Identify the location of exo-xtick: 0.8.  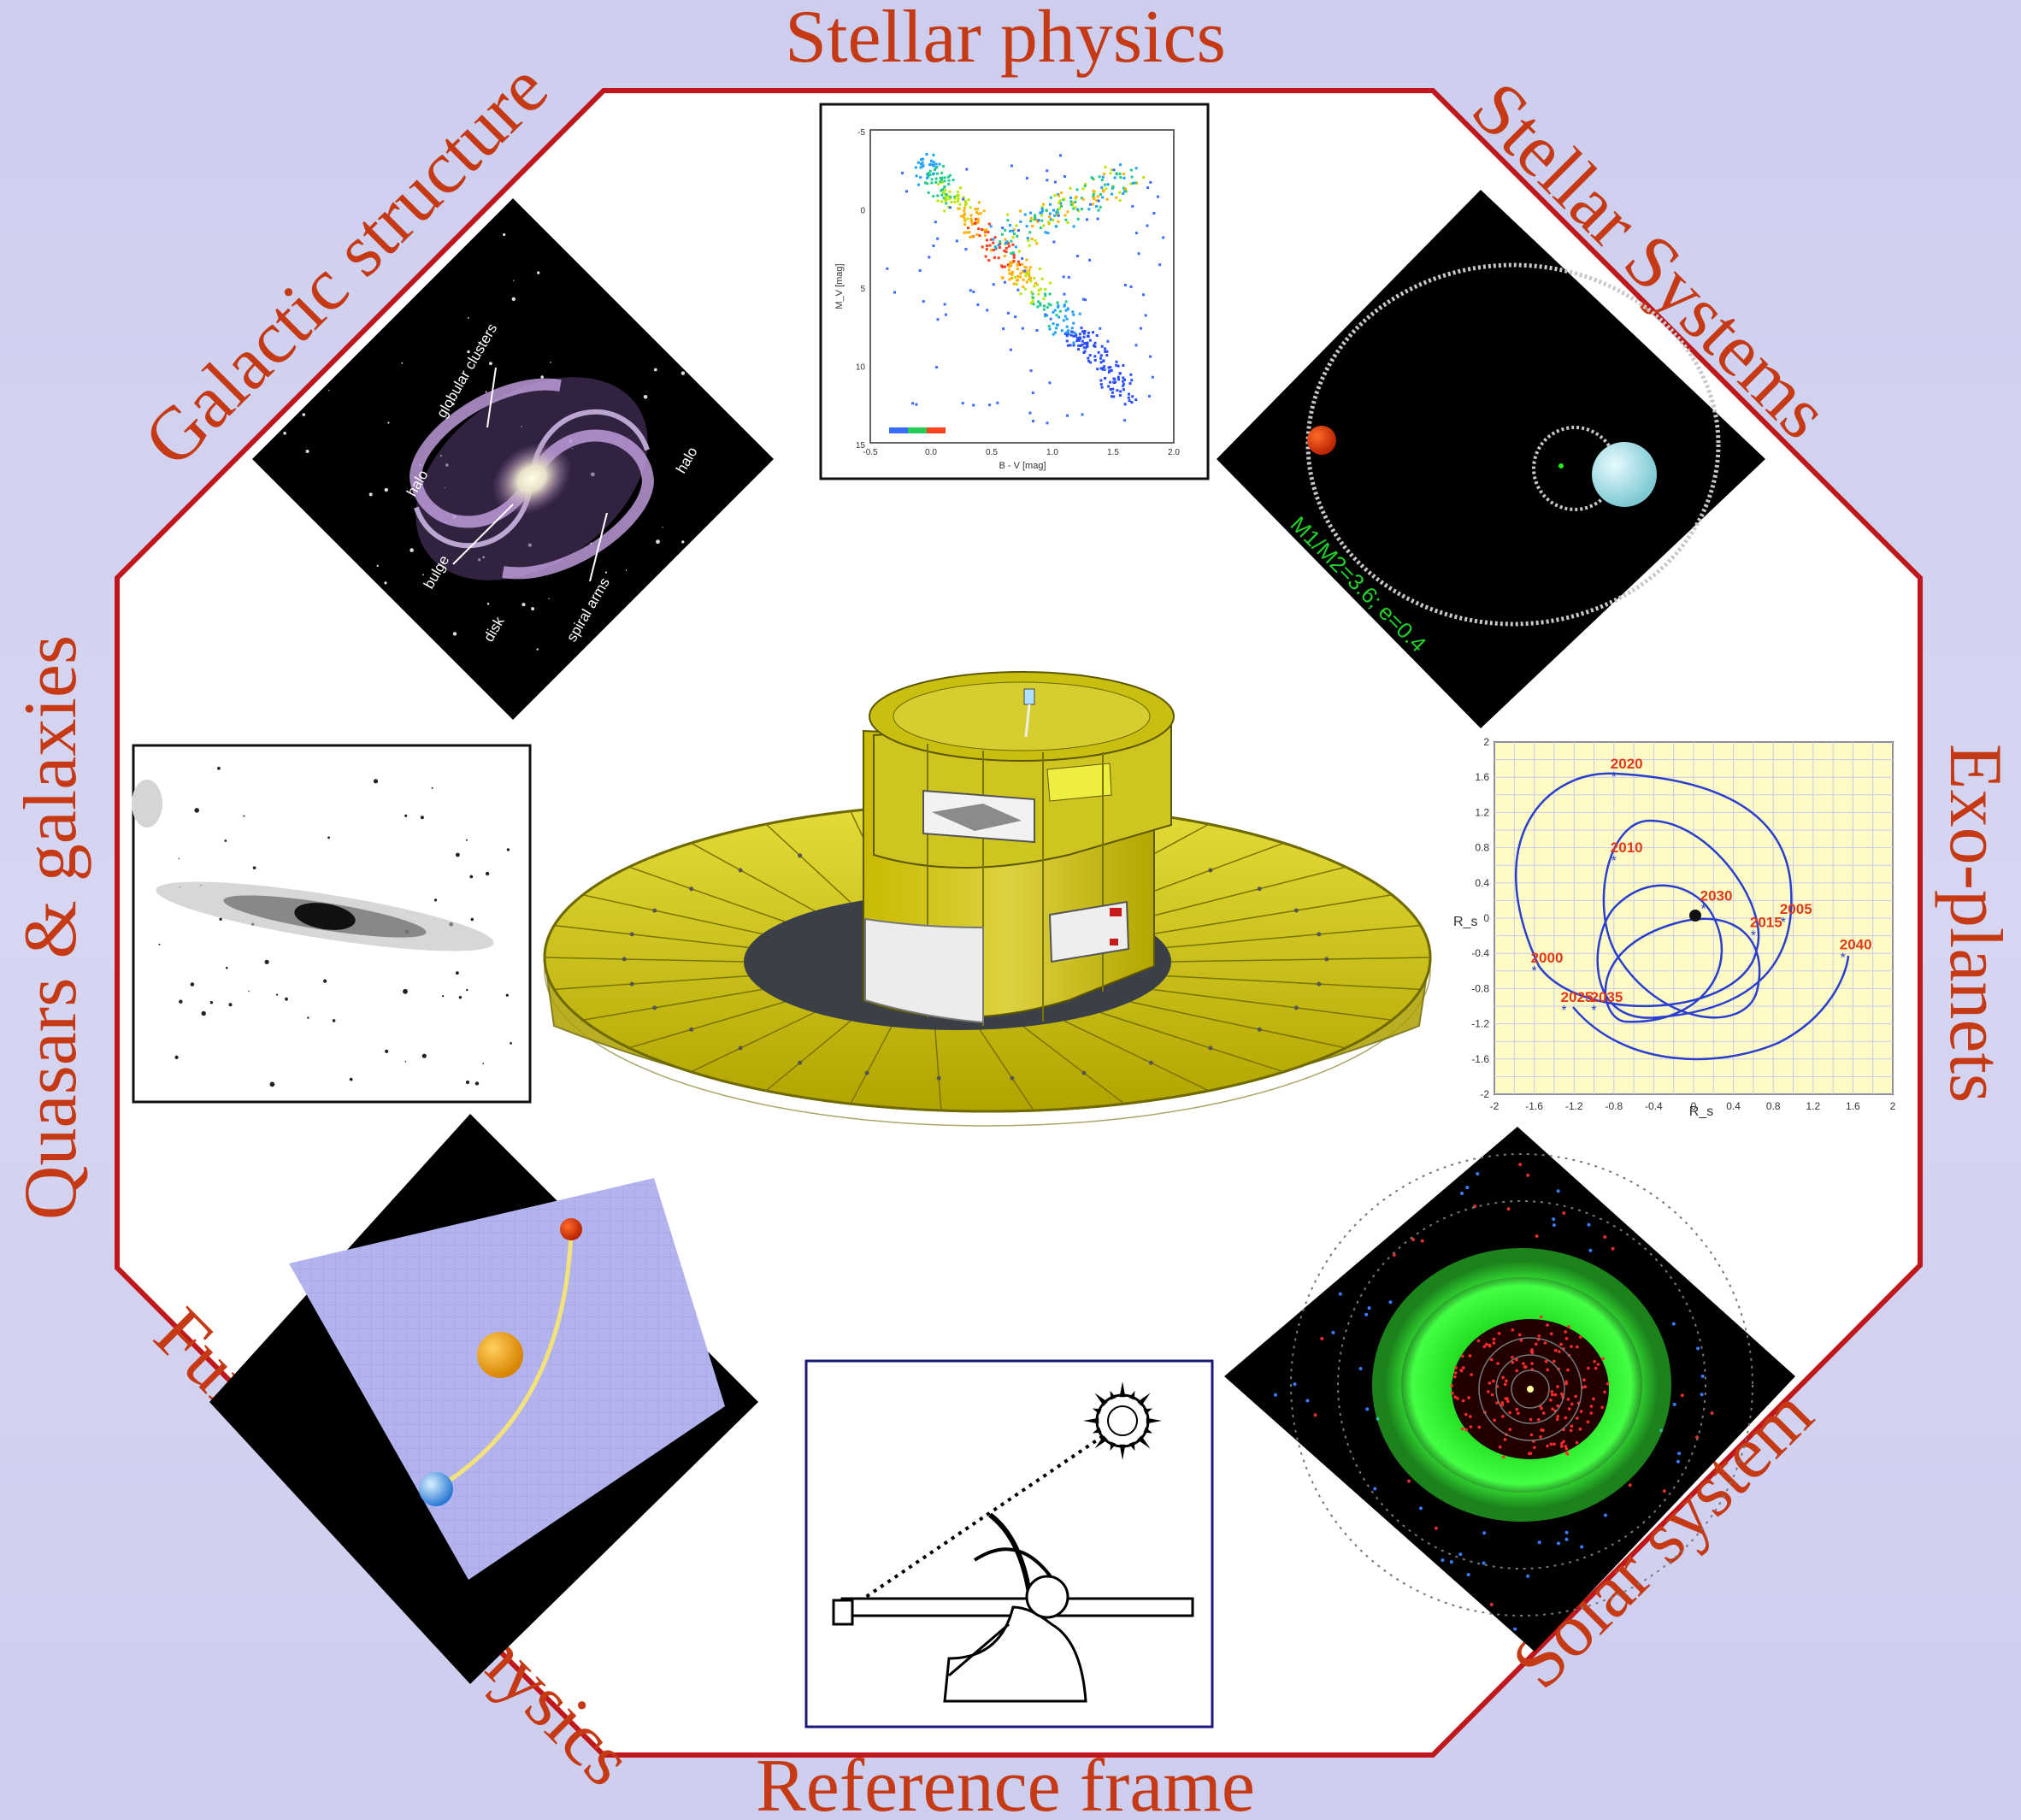
(1773, 1106).